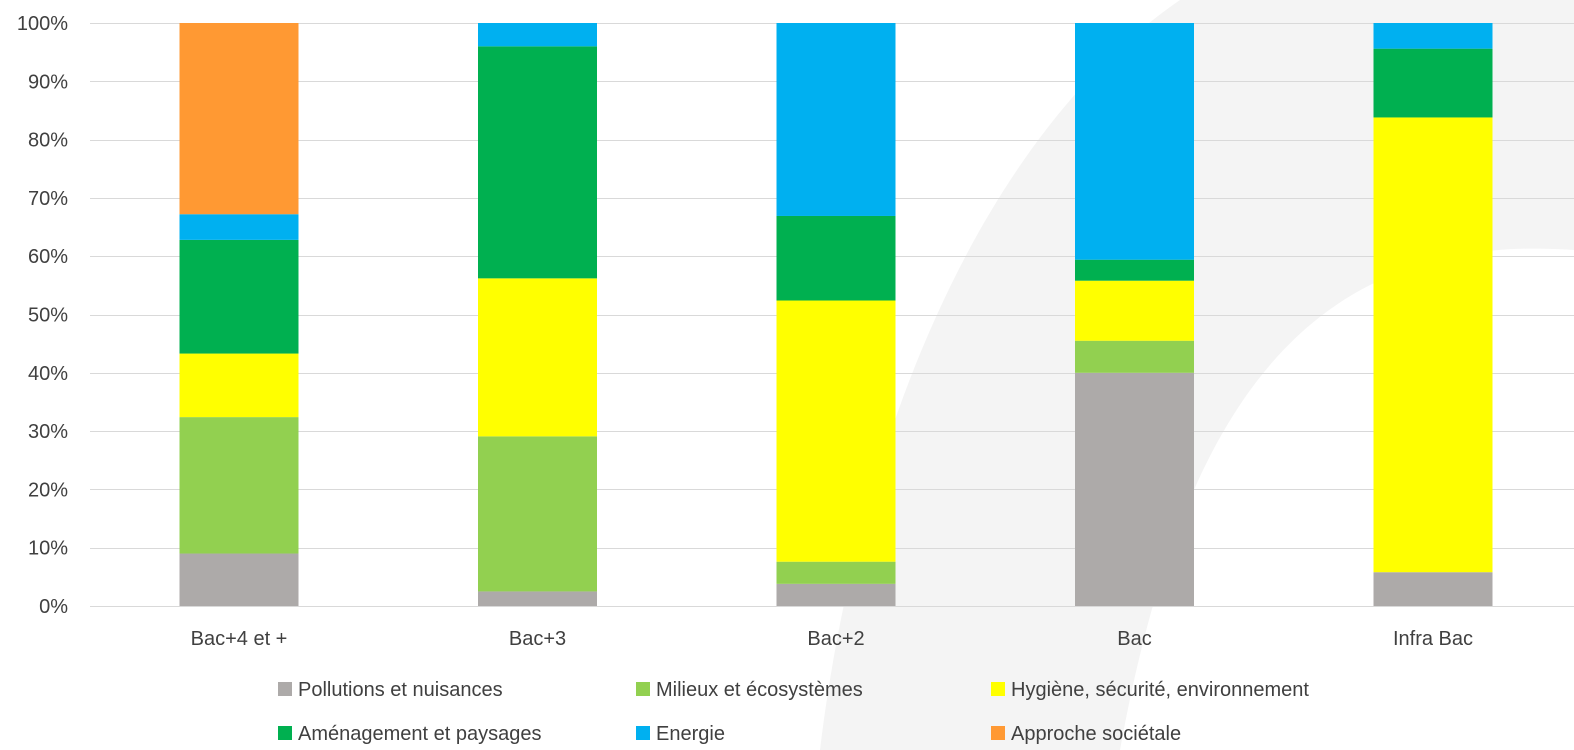 This screenshot has height=750, width=1574. I want to click on x-tick-label: Infra Bac, so click(1433, 639).